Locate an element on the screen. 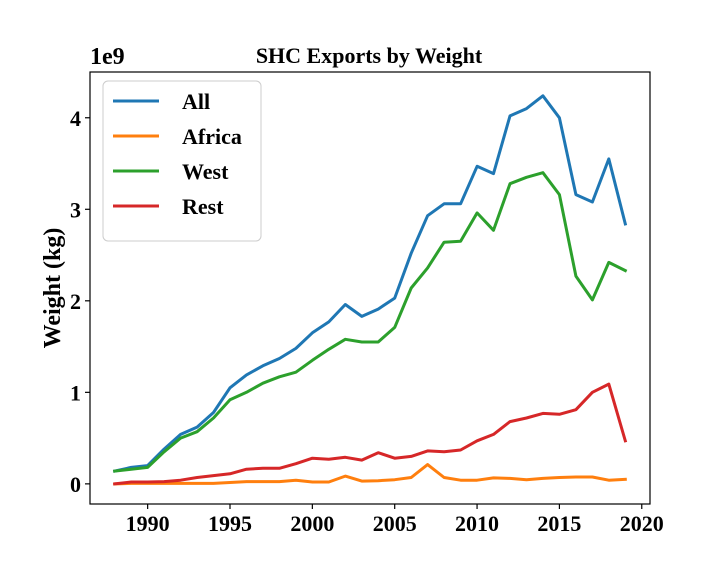 This screenshot has width=720, height=581. x-tick-label: 2000 is located at coordinates (312, 523).